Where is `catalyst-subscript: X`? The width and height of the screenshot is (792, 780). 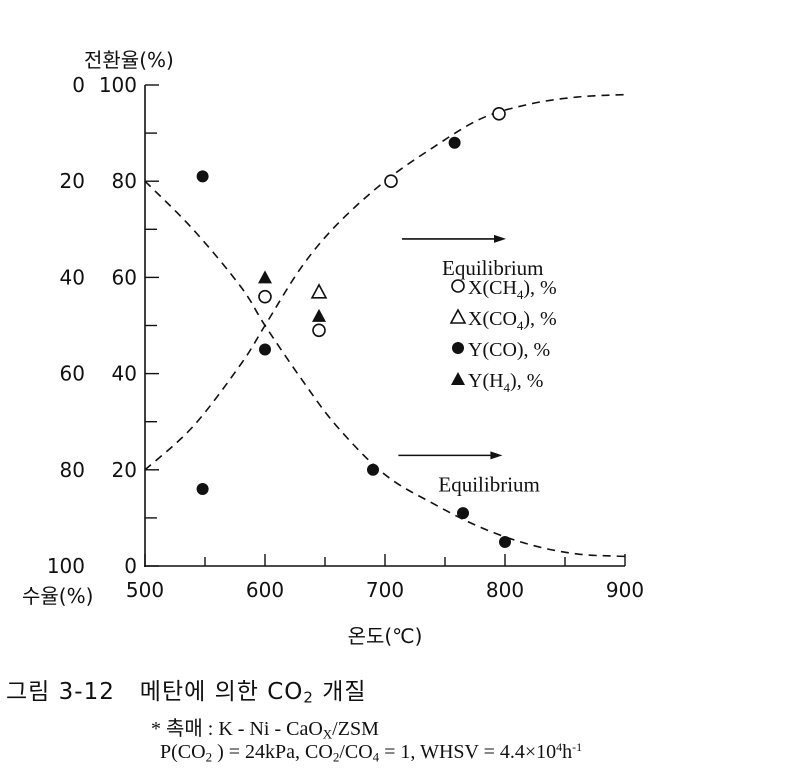
catalyst-subscript: X is located at coordinates (327, 734).